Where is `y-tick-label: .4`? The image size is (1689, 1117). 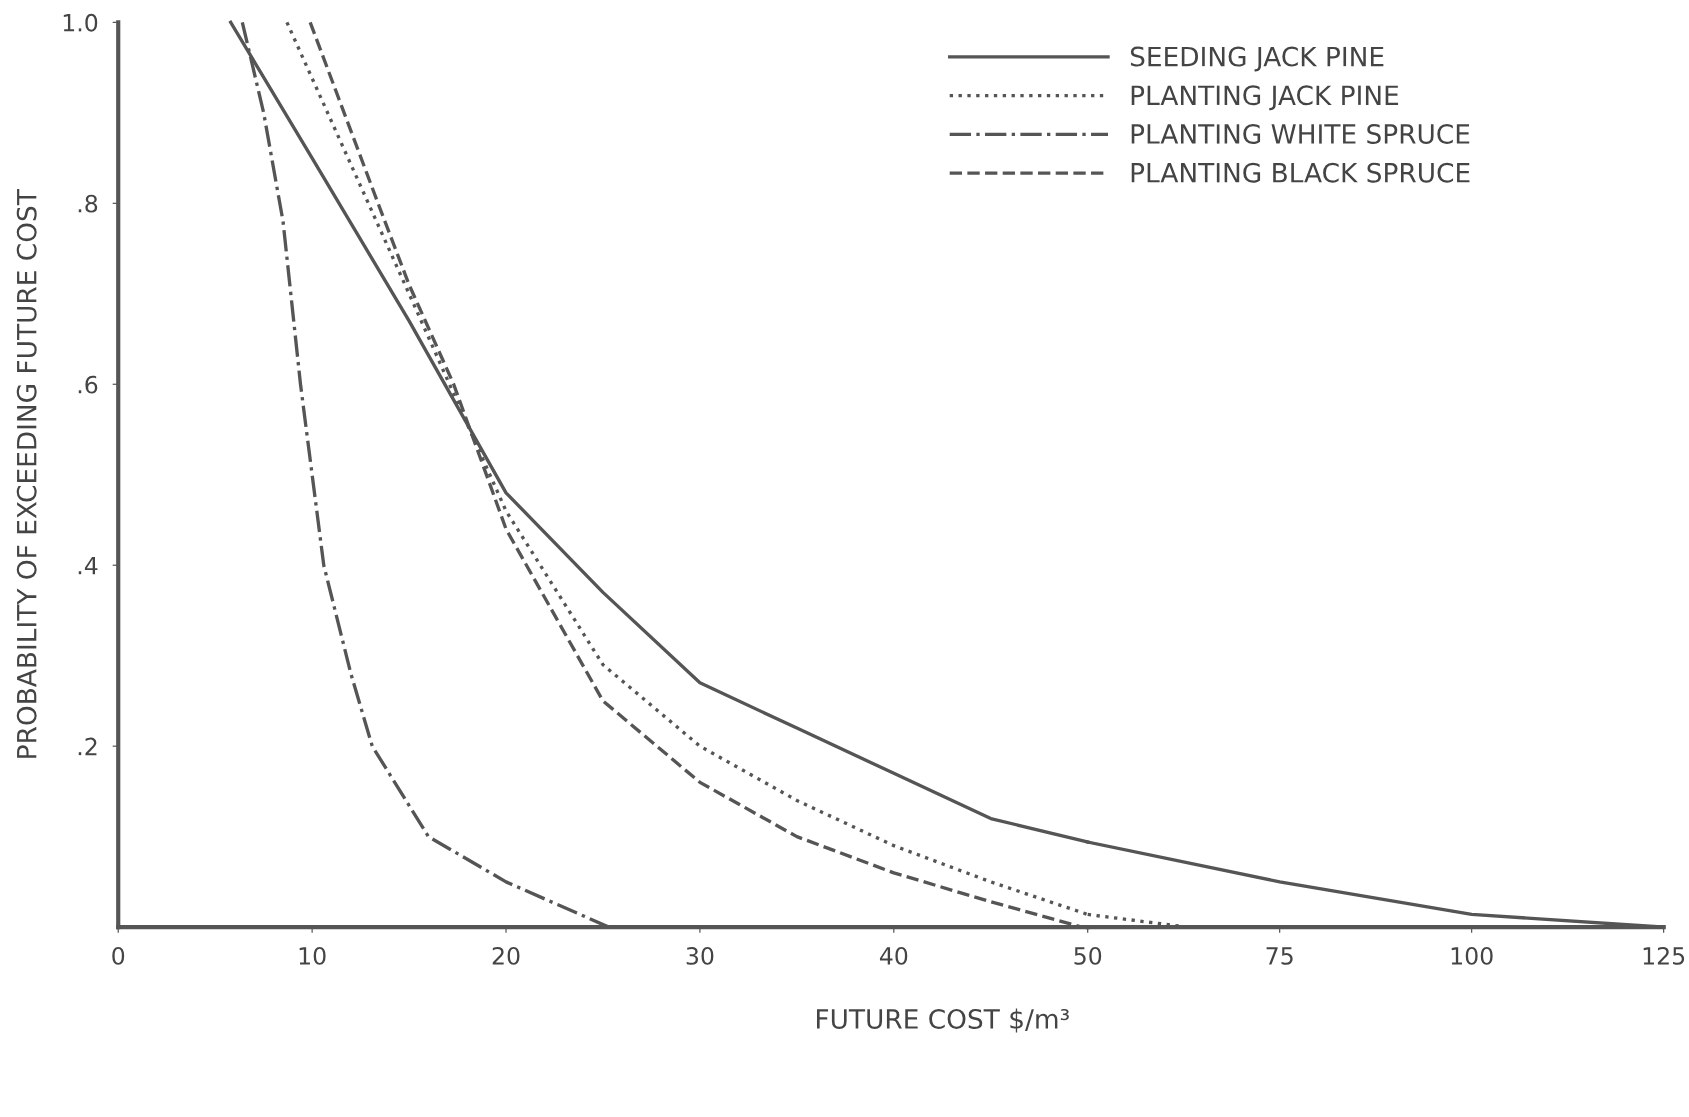
y-tick-label: .4 is located at coordinates (88, 565).